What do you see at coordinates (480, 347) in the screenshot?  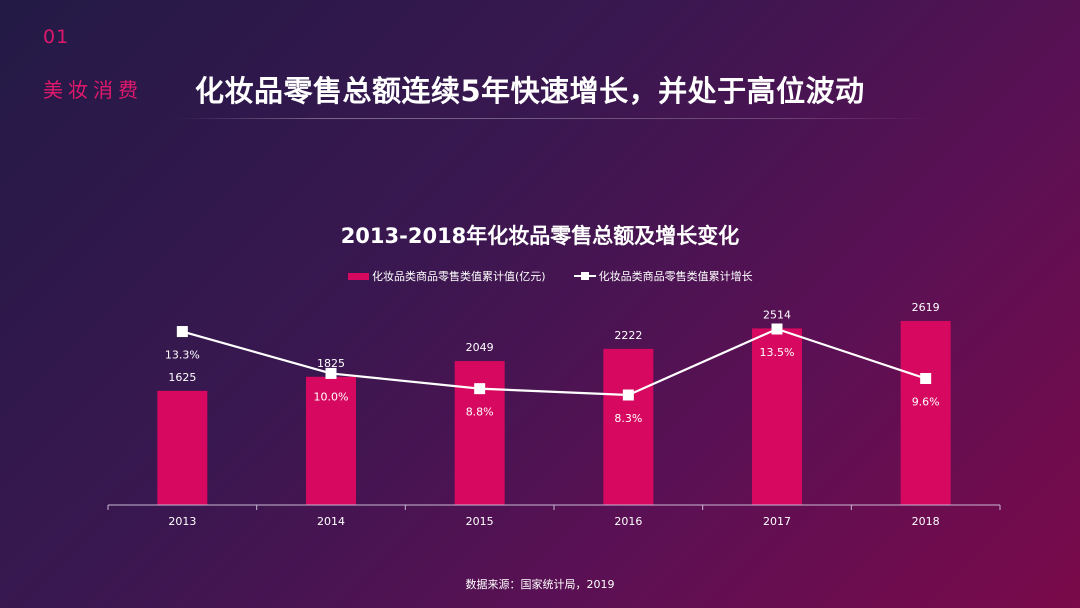 I see `bar-value-label-2015: 2049` at bounding box center [480, 347].